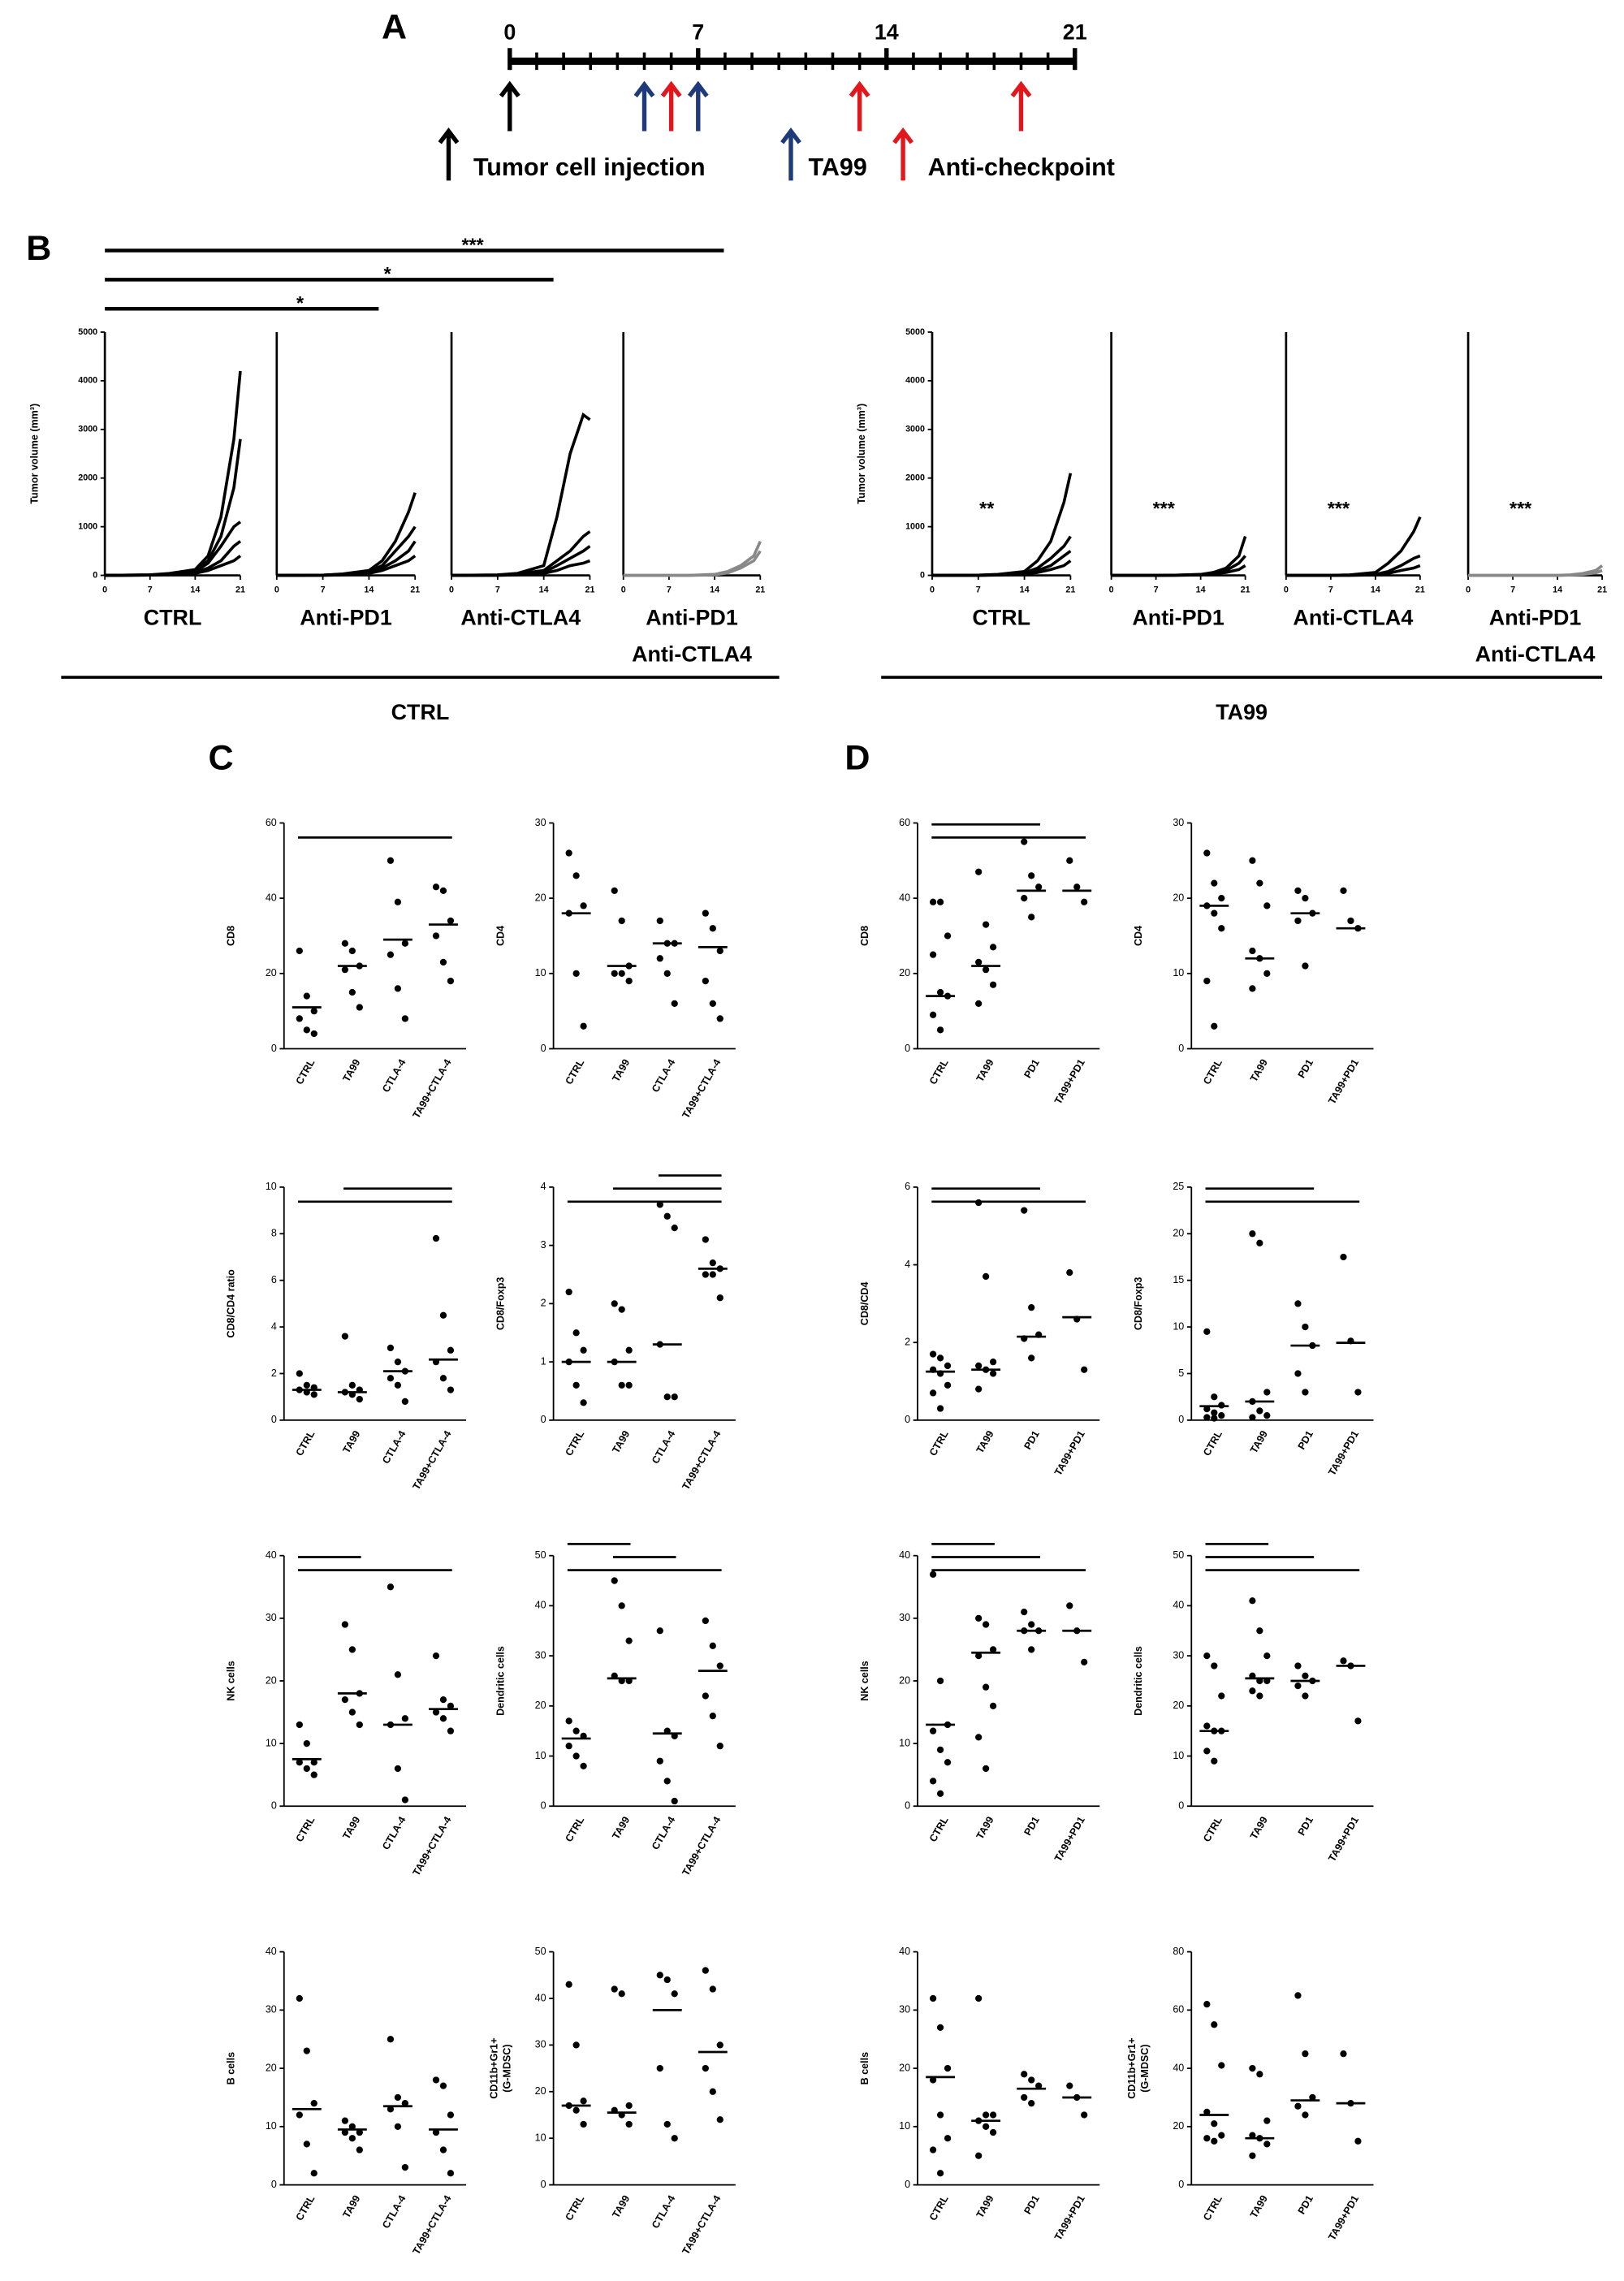 The image size is (1624, 2281). I want to click on y-tick-label: 1000, so click(915, 526).